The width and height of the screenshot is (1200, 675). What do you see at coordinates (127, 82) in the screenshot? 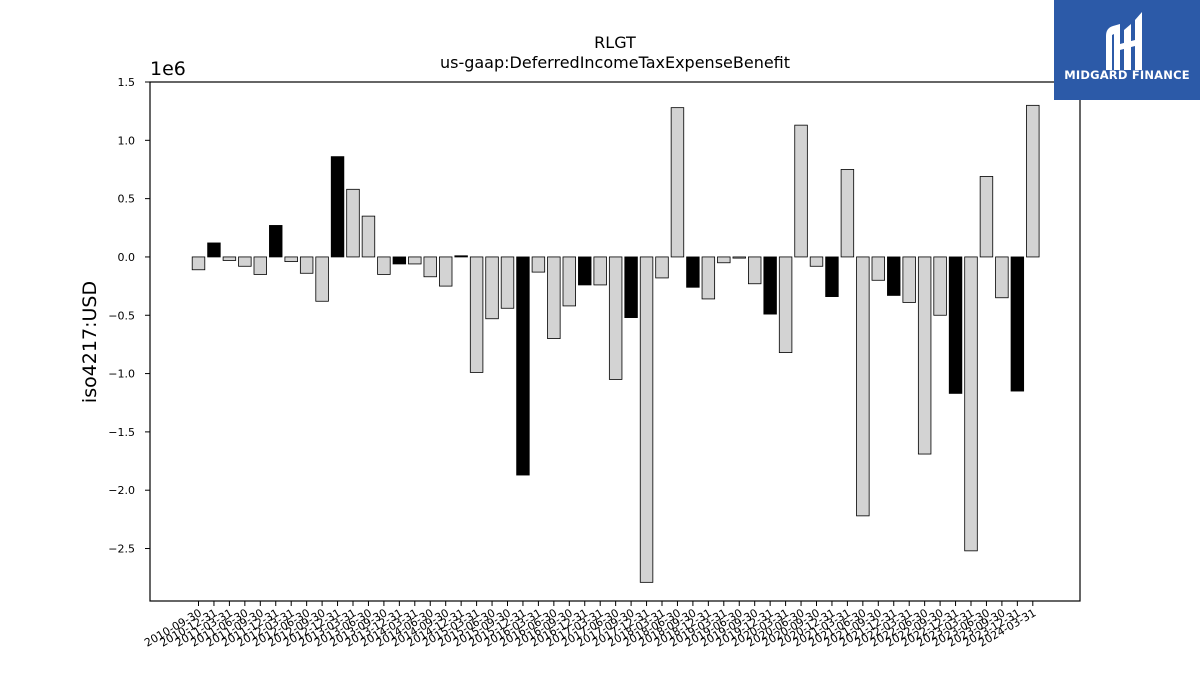
I see `y-tick-label: 1.5` at bounding box center [127, 82].